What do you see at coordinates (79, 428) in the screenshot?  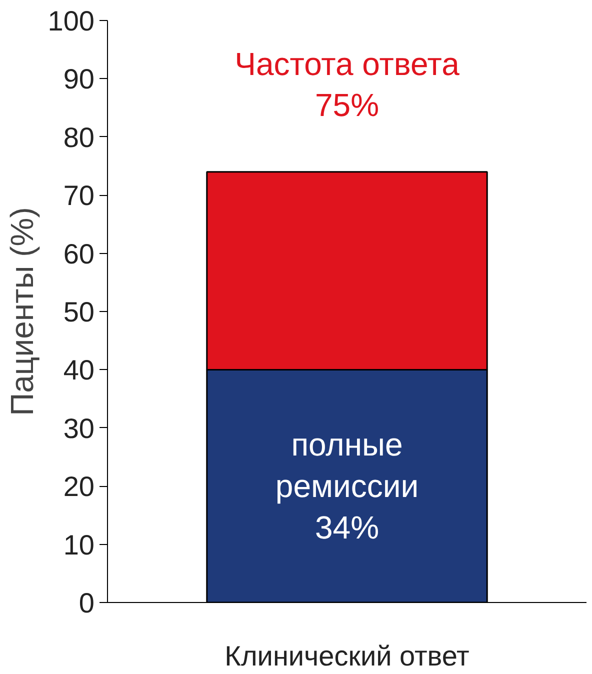 I see `y-tick-label: 30` at bounding box center [79, 428].